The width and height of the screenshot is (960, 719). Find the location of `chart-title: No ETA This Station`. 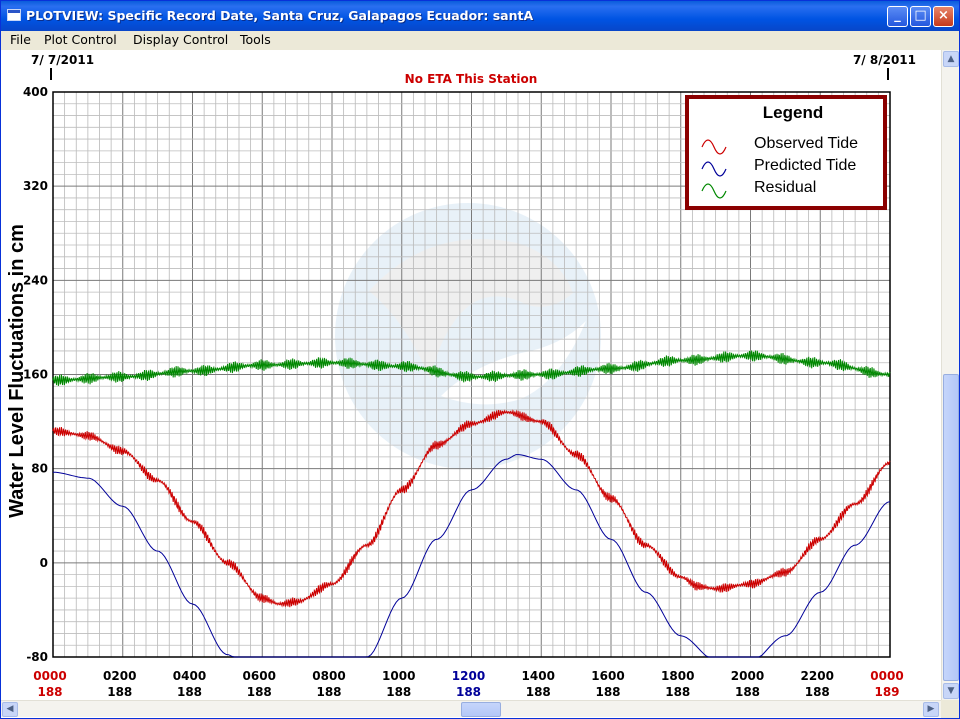

chart-title: No ETA This Station is located at coordinates (471, 79).